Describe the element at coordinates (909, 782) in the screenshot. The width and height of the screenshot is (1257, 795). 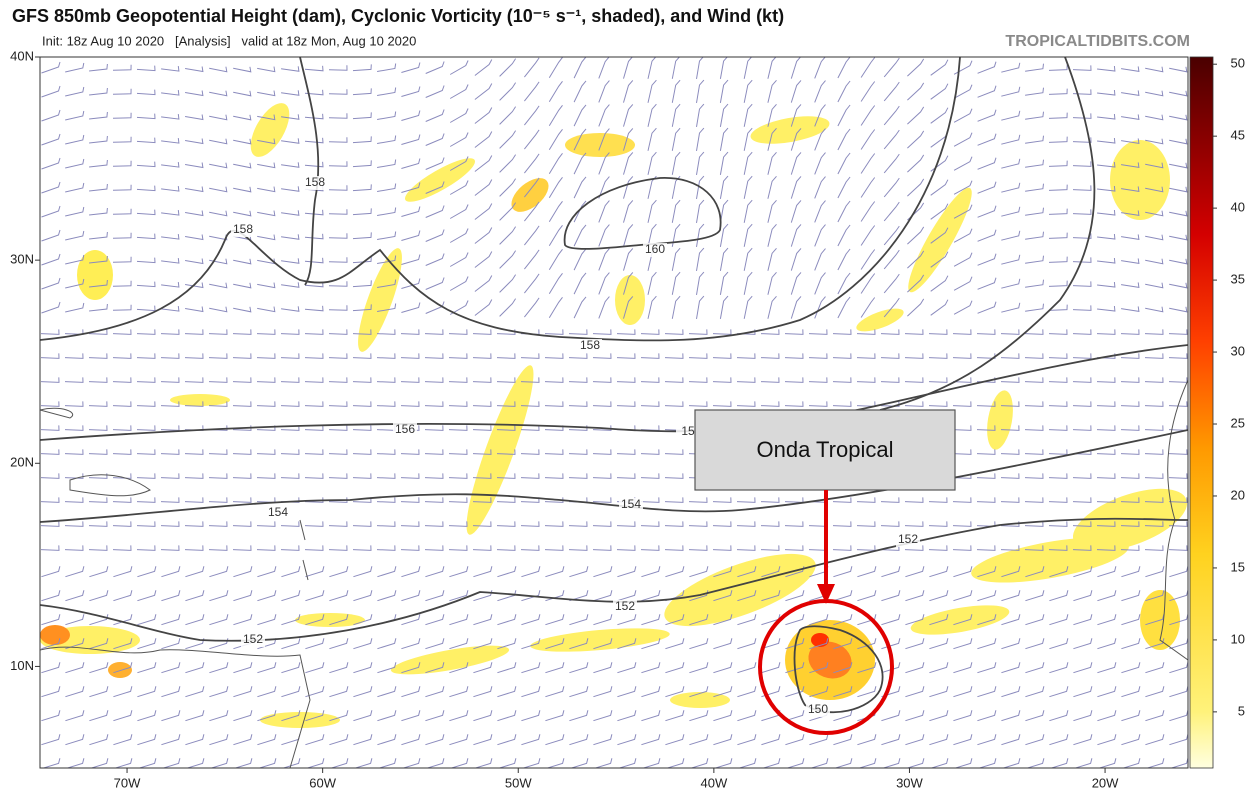
I see `lon-tick-label: 30W` at that location.